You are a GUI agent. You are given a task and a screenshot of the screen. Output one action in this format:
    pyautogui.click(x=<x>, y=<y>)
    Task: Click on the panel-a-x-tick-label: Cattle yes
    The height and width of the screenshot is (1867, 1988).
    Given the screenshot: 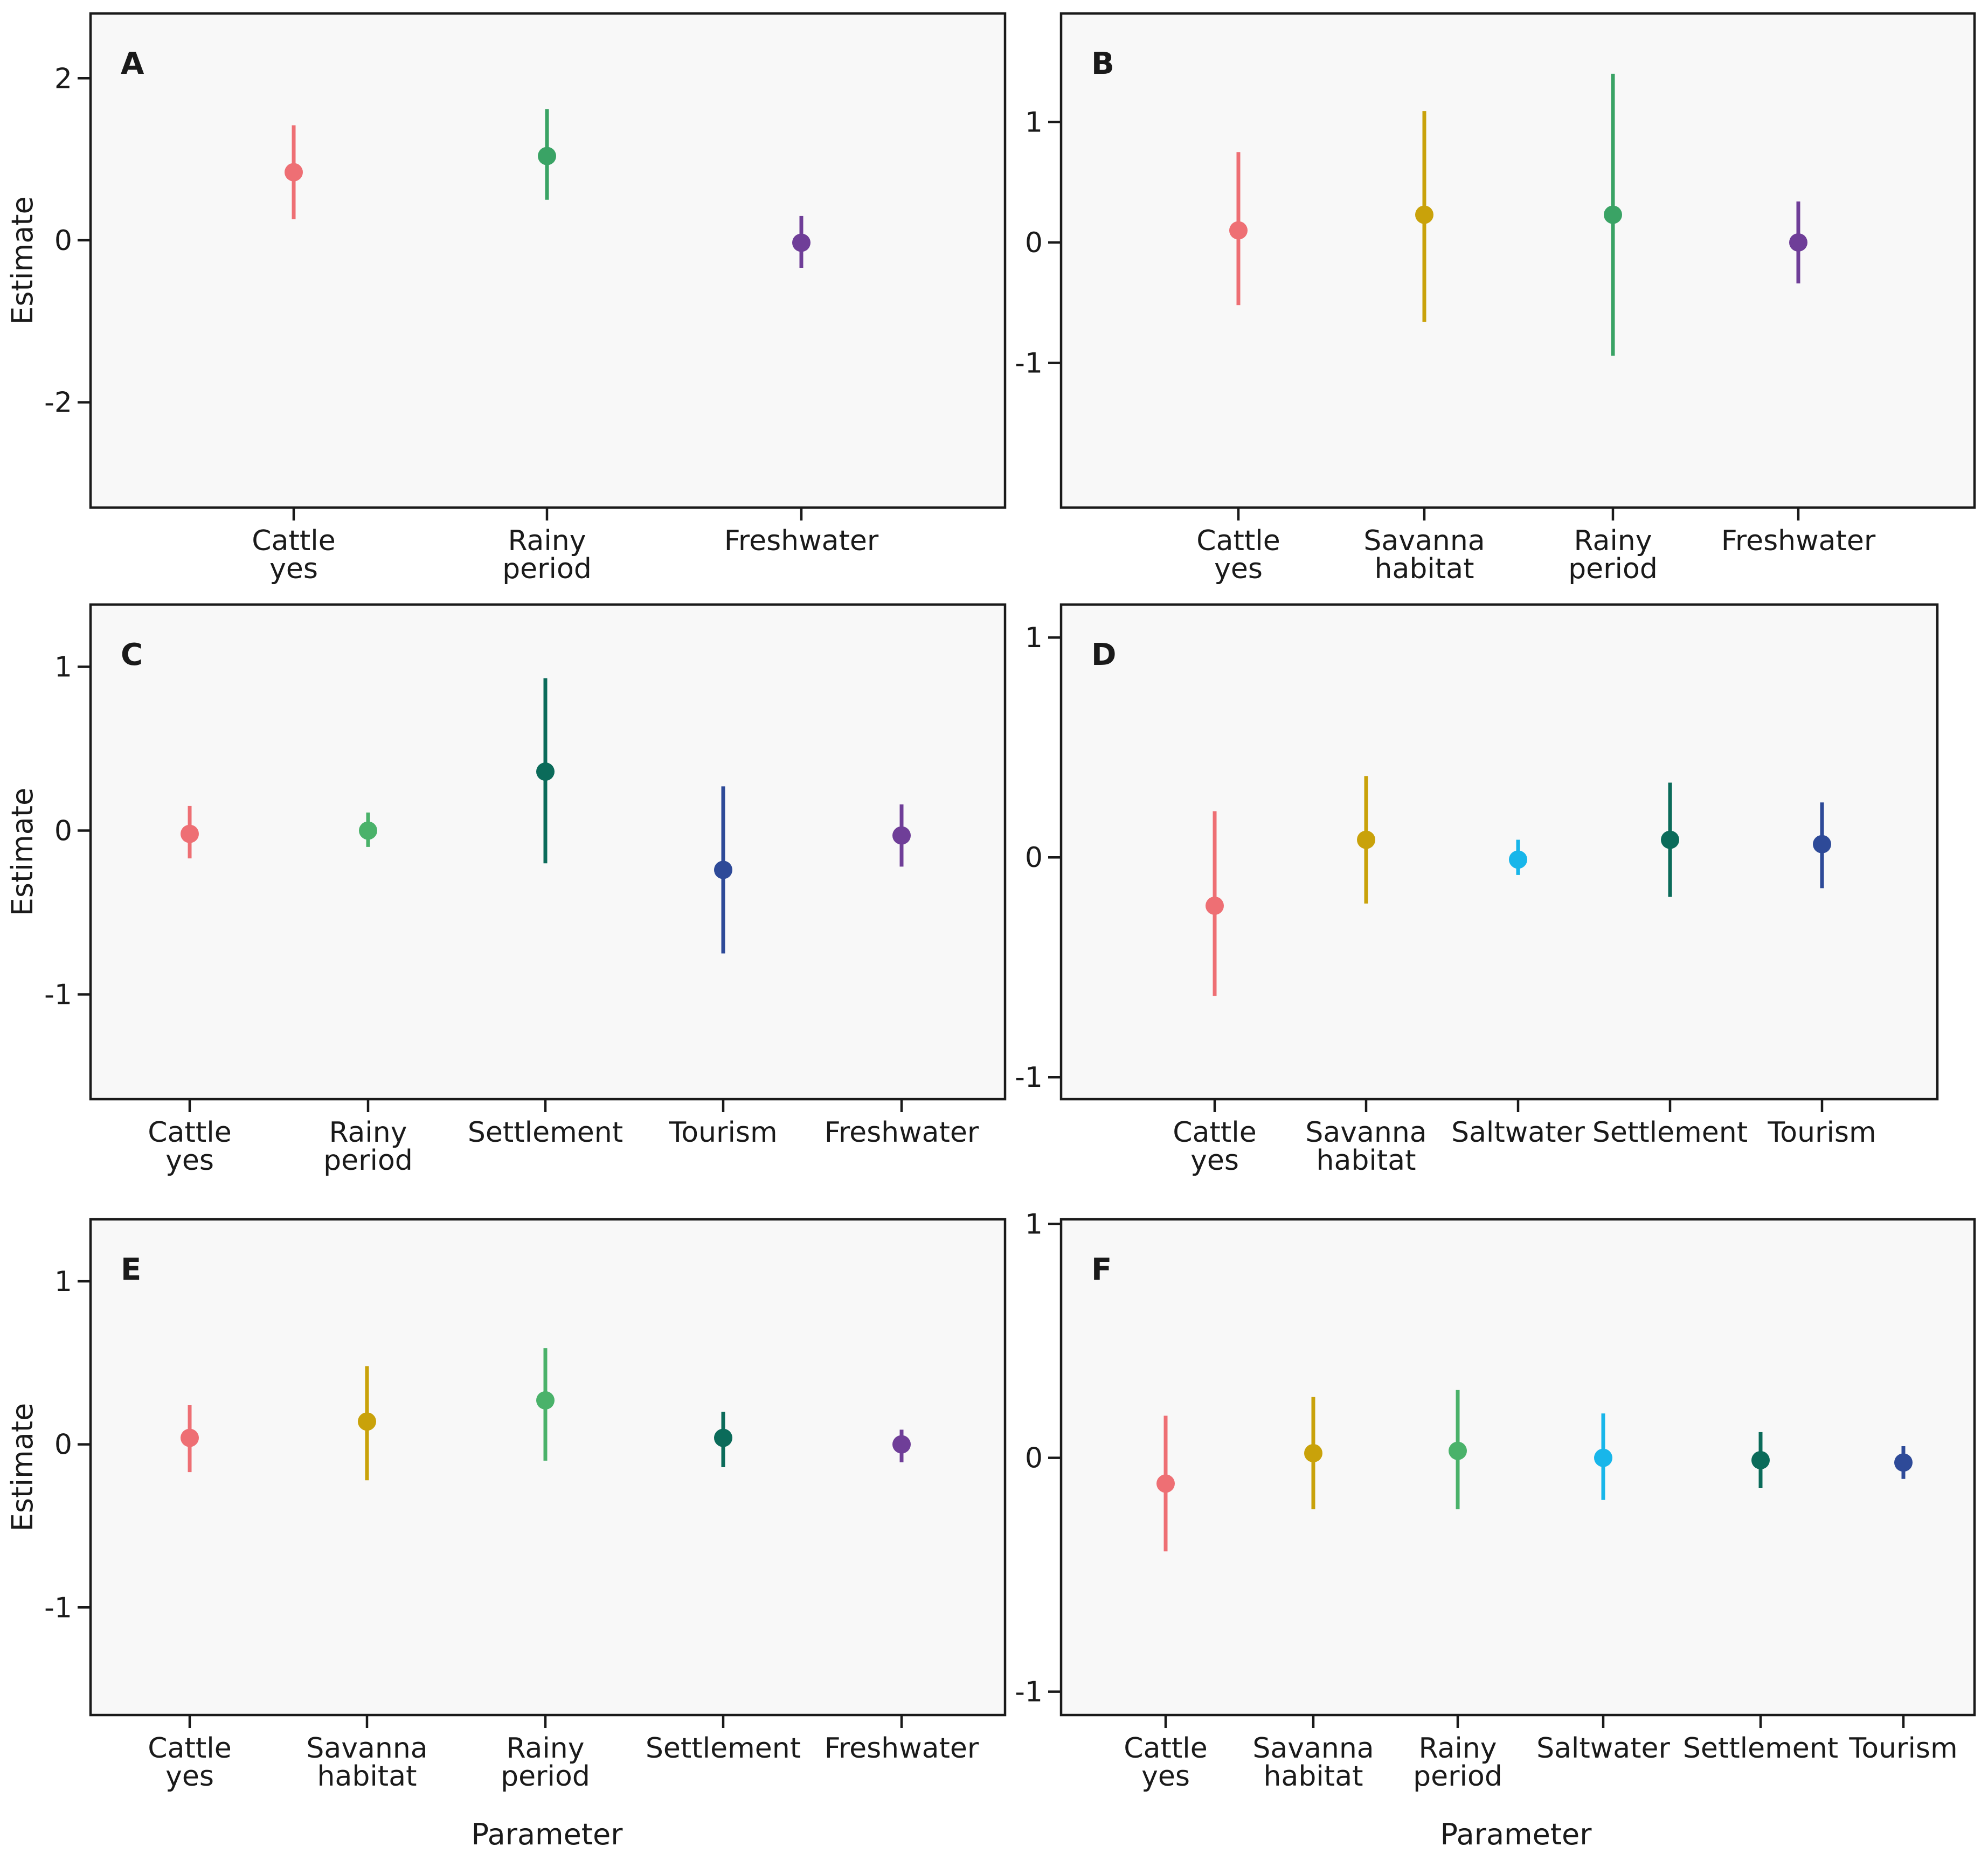 What is the action you would take?
    pyautogui.click(x=293, y=555)
    